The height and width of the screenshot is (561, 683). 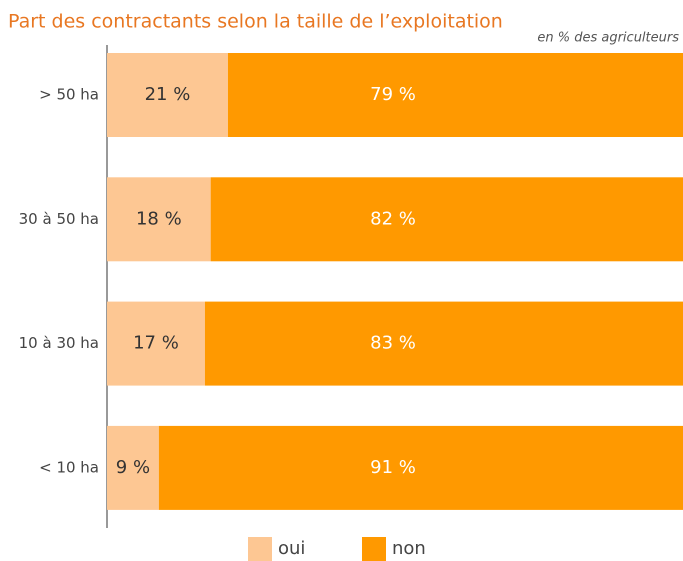 I want to click on legend-label: oui, so click(x=291, y=548).